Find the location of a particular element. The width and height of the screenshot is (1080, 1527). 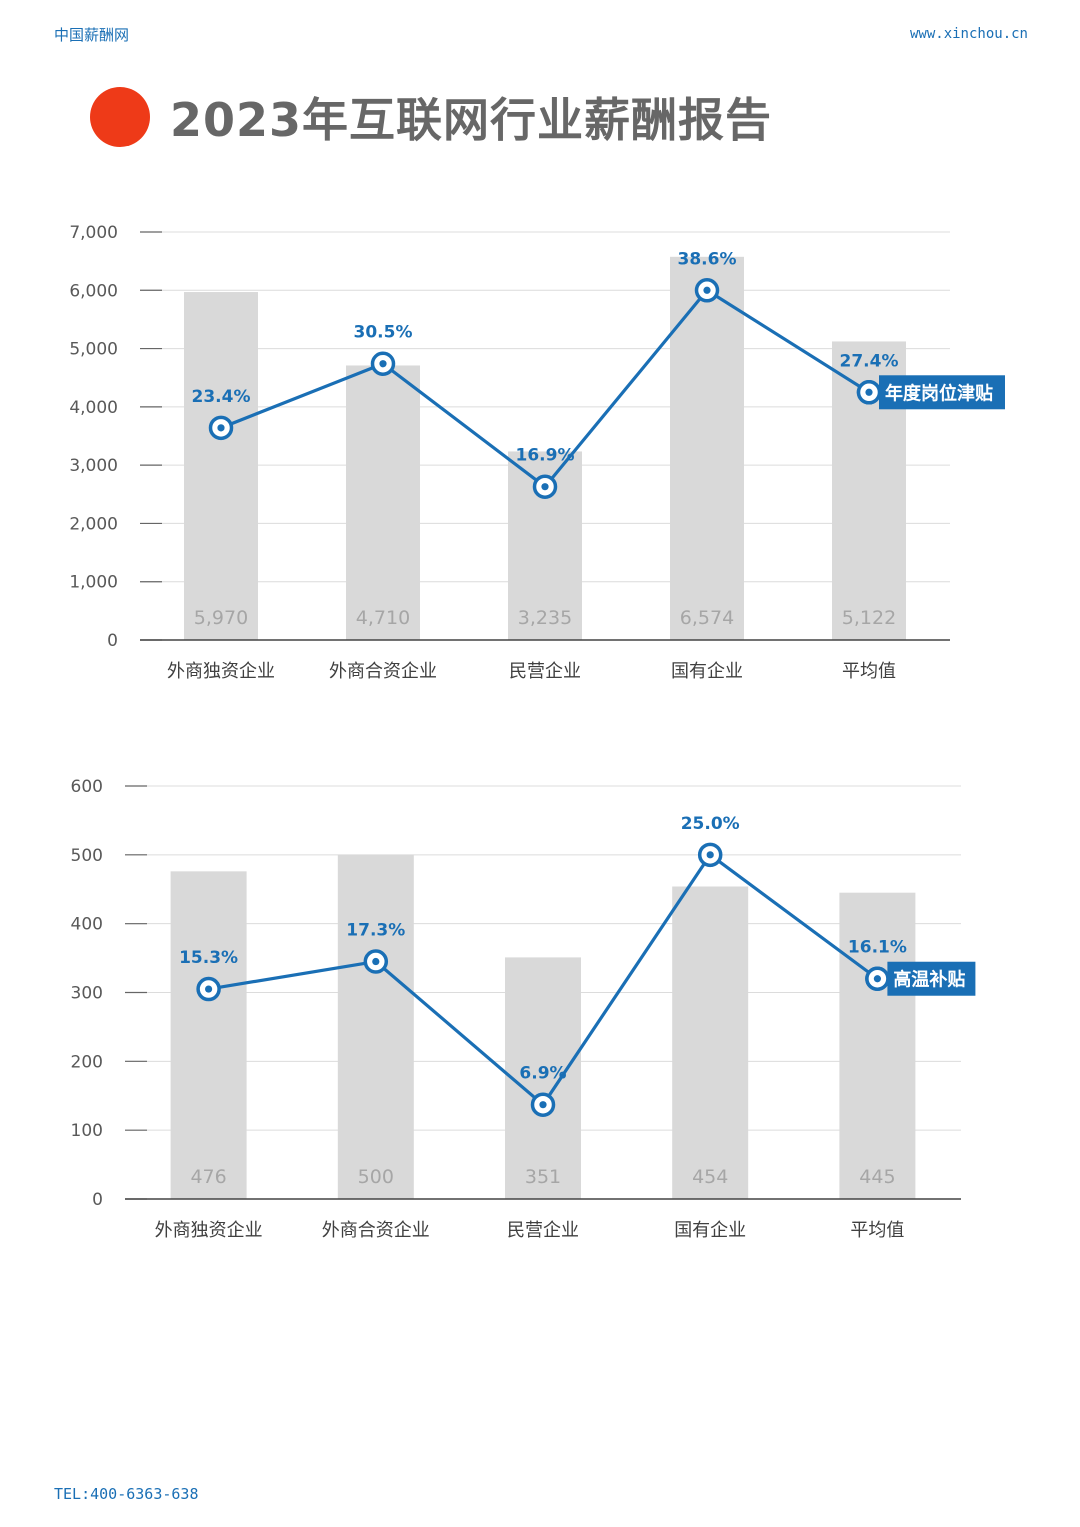

y-tick-label: 2,000 is located at coordinates (93, 524).